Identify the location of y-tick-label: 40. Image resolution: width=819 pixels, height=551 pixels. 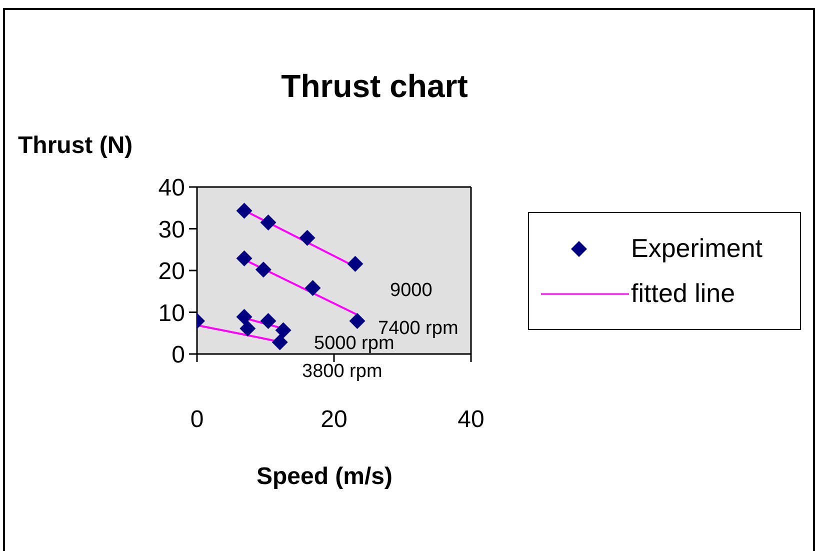
(171, 188).